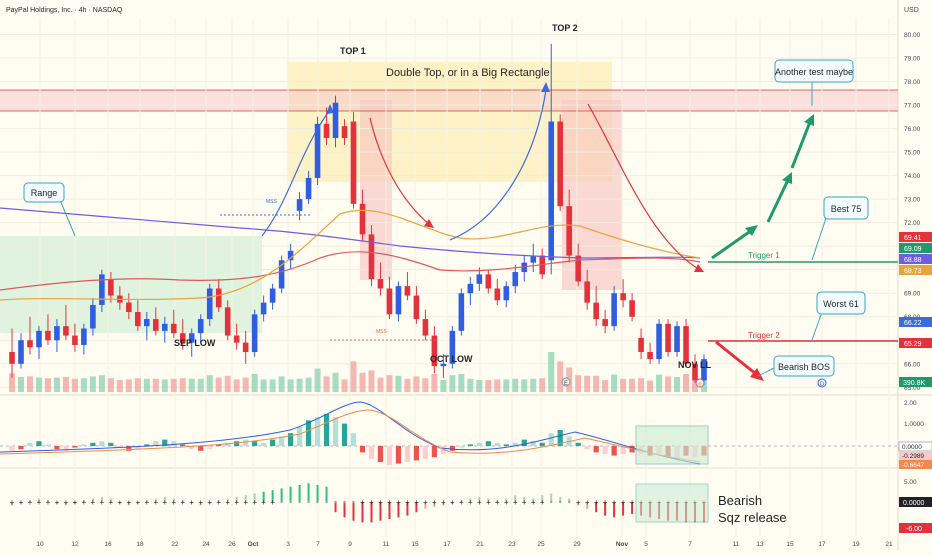  What do you see at coordinates (822, 544) in the screenshot?
I see `x-tick-label: 17` at bounding box center [822, 544].